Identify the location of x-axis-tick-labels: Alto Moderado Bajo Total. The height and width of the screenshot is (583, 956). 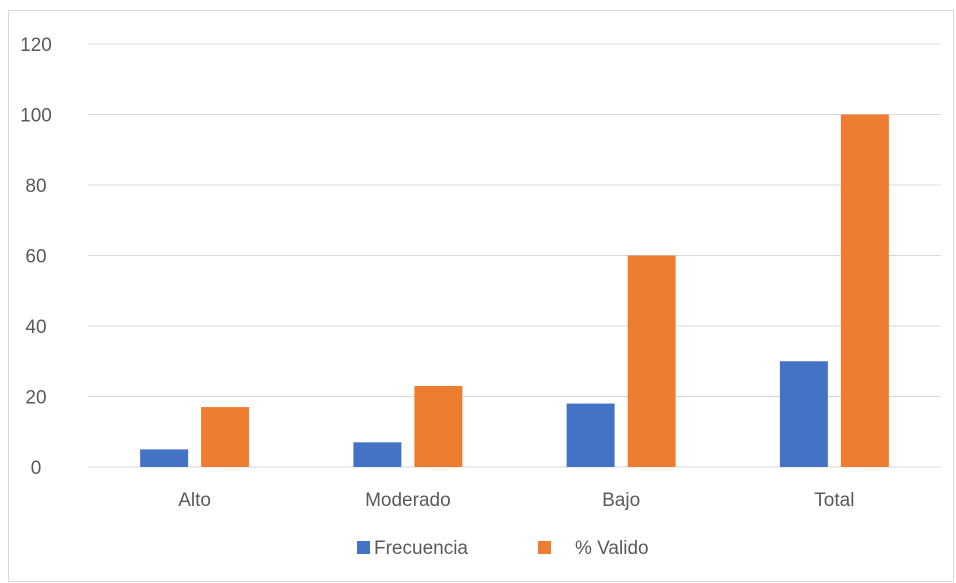
(516, 500).